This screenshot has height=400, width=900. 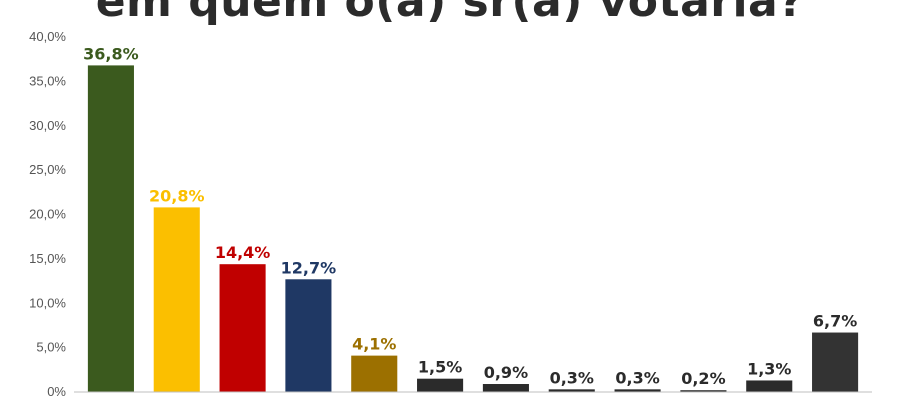 What do you see at coordinates (703, 378) in the screenshot?
I see `data-label: 0,2%` at bounding box center [703, 378].